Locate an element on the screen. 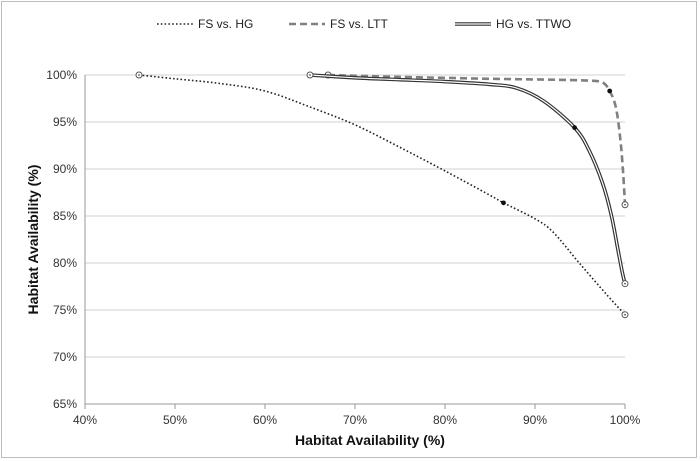 The image size is (700, 461). legend-label: FS vs. LTT is located at coordinates (359, 24).